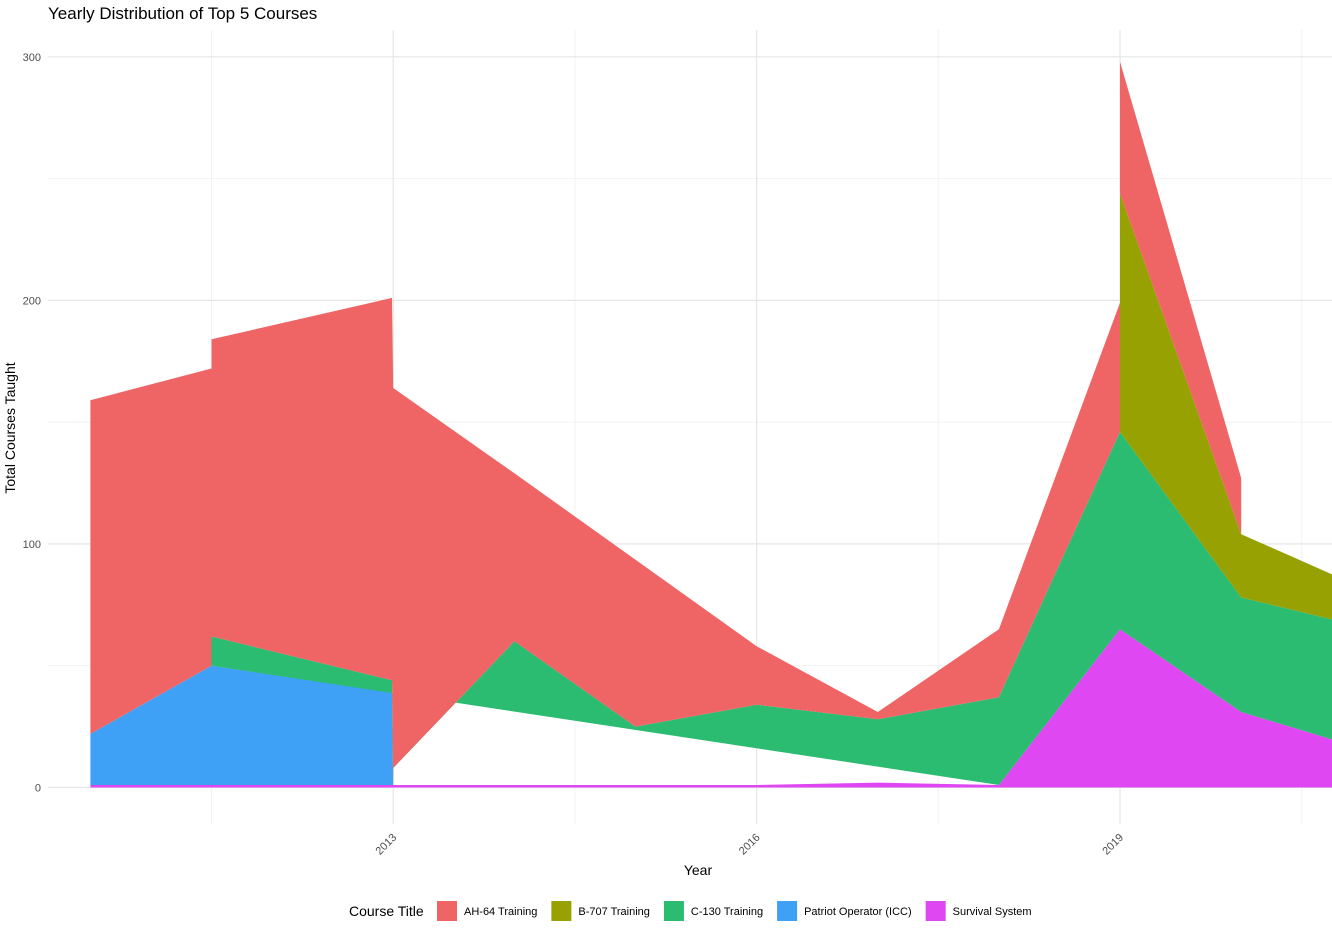 This screenshot has width=1332, height=928. Describe the element at coordinates (32, 301) in the screenshot. I see `y-tick-label: 200` at that location.